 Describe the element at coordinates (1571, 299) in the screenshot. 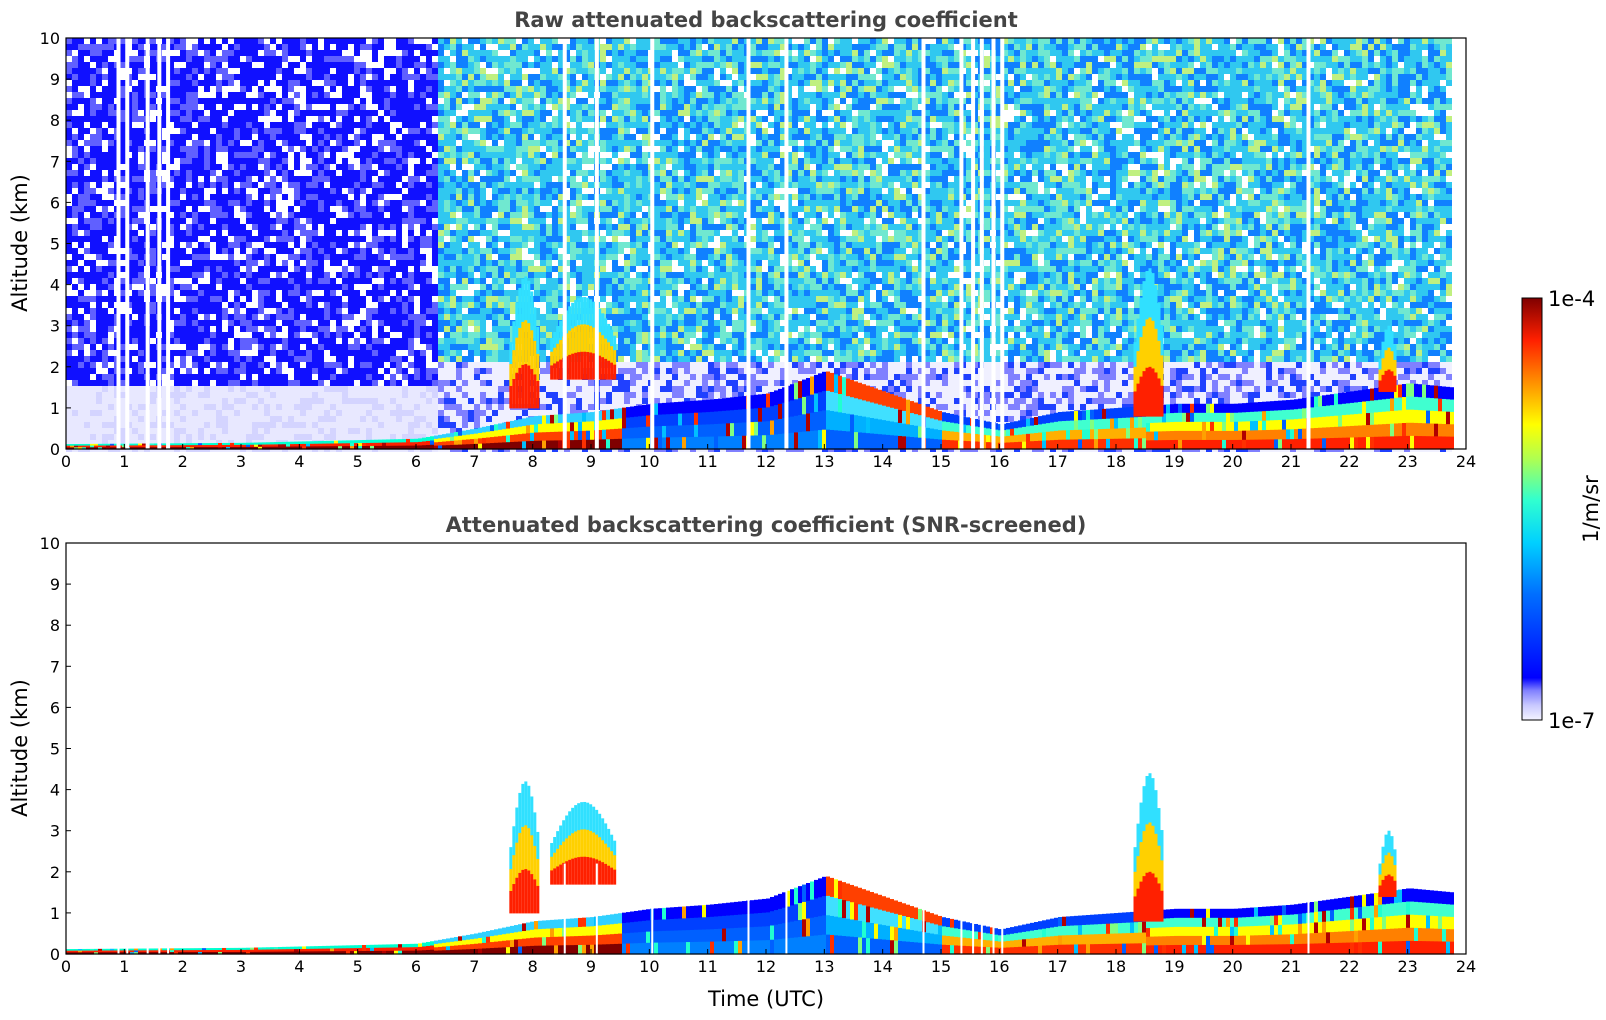

I see `colorbar-max-label: 1e-4` at that location.